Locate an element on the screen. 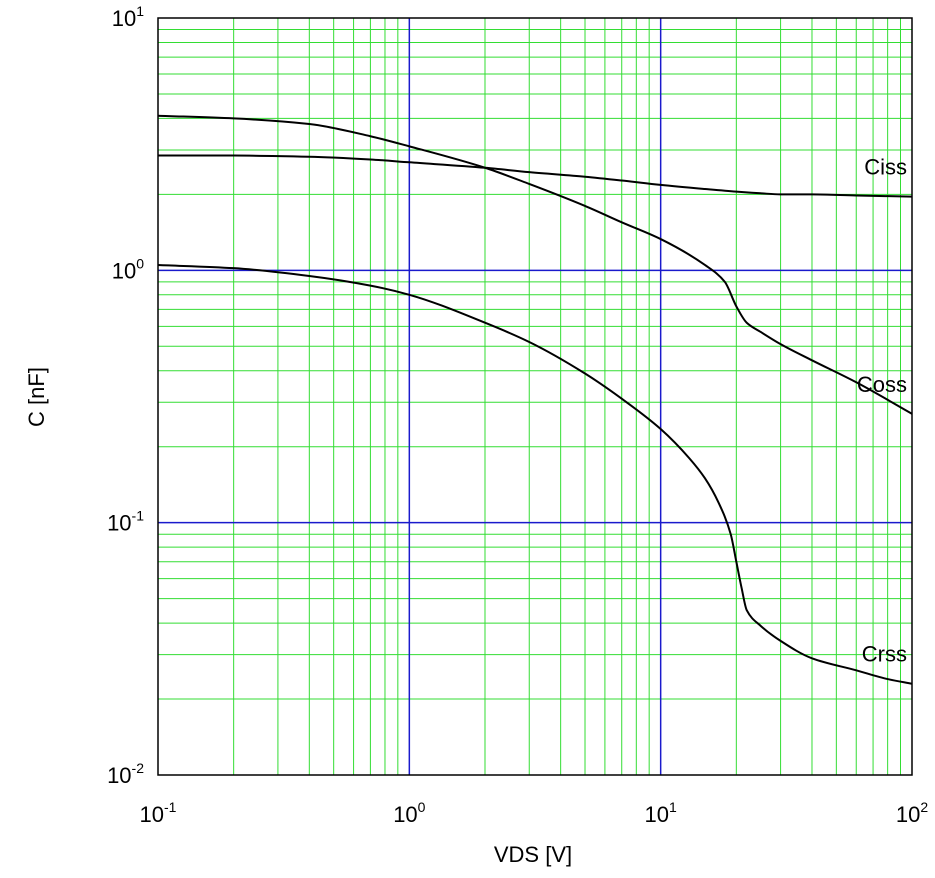 Image resolution: width=935 pixels, height=878 pixels. series-label-crss: Crss is located at coordinates (884, 654).